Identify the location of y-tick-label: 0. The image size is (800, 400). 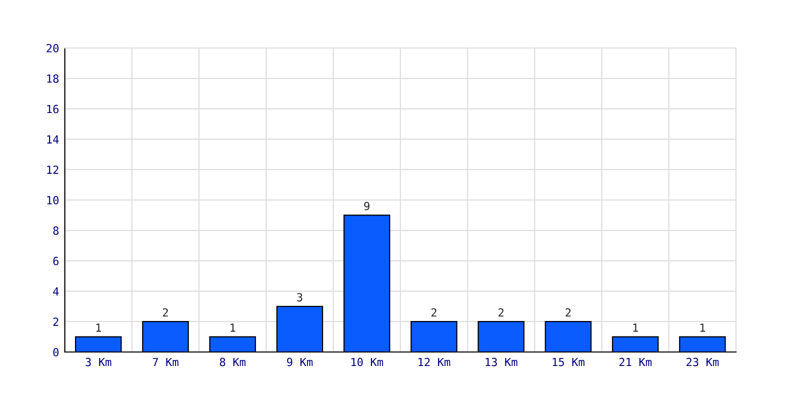
(56, 352).